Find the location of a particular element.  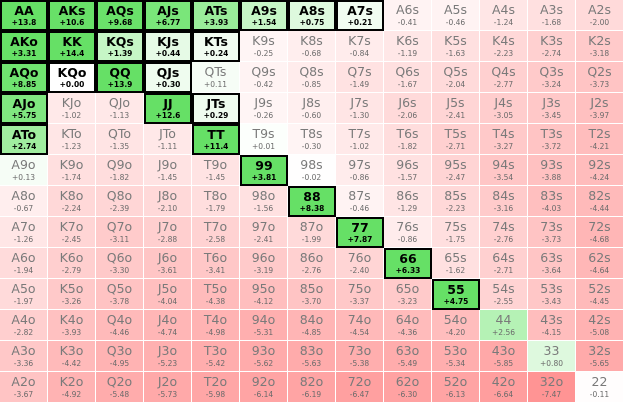

hand-cell-a8s: A8s +0.75 is located at coordinates (312, 15).